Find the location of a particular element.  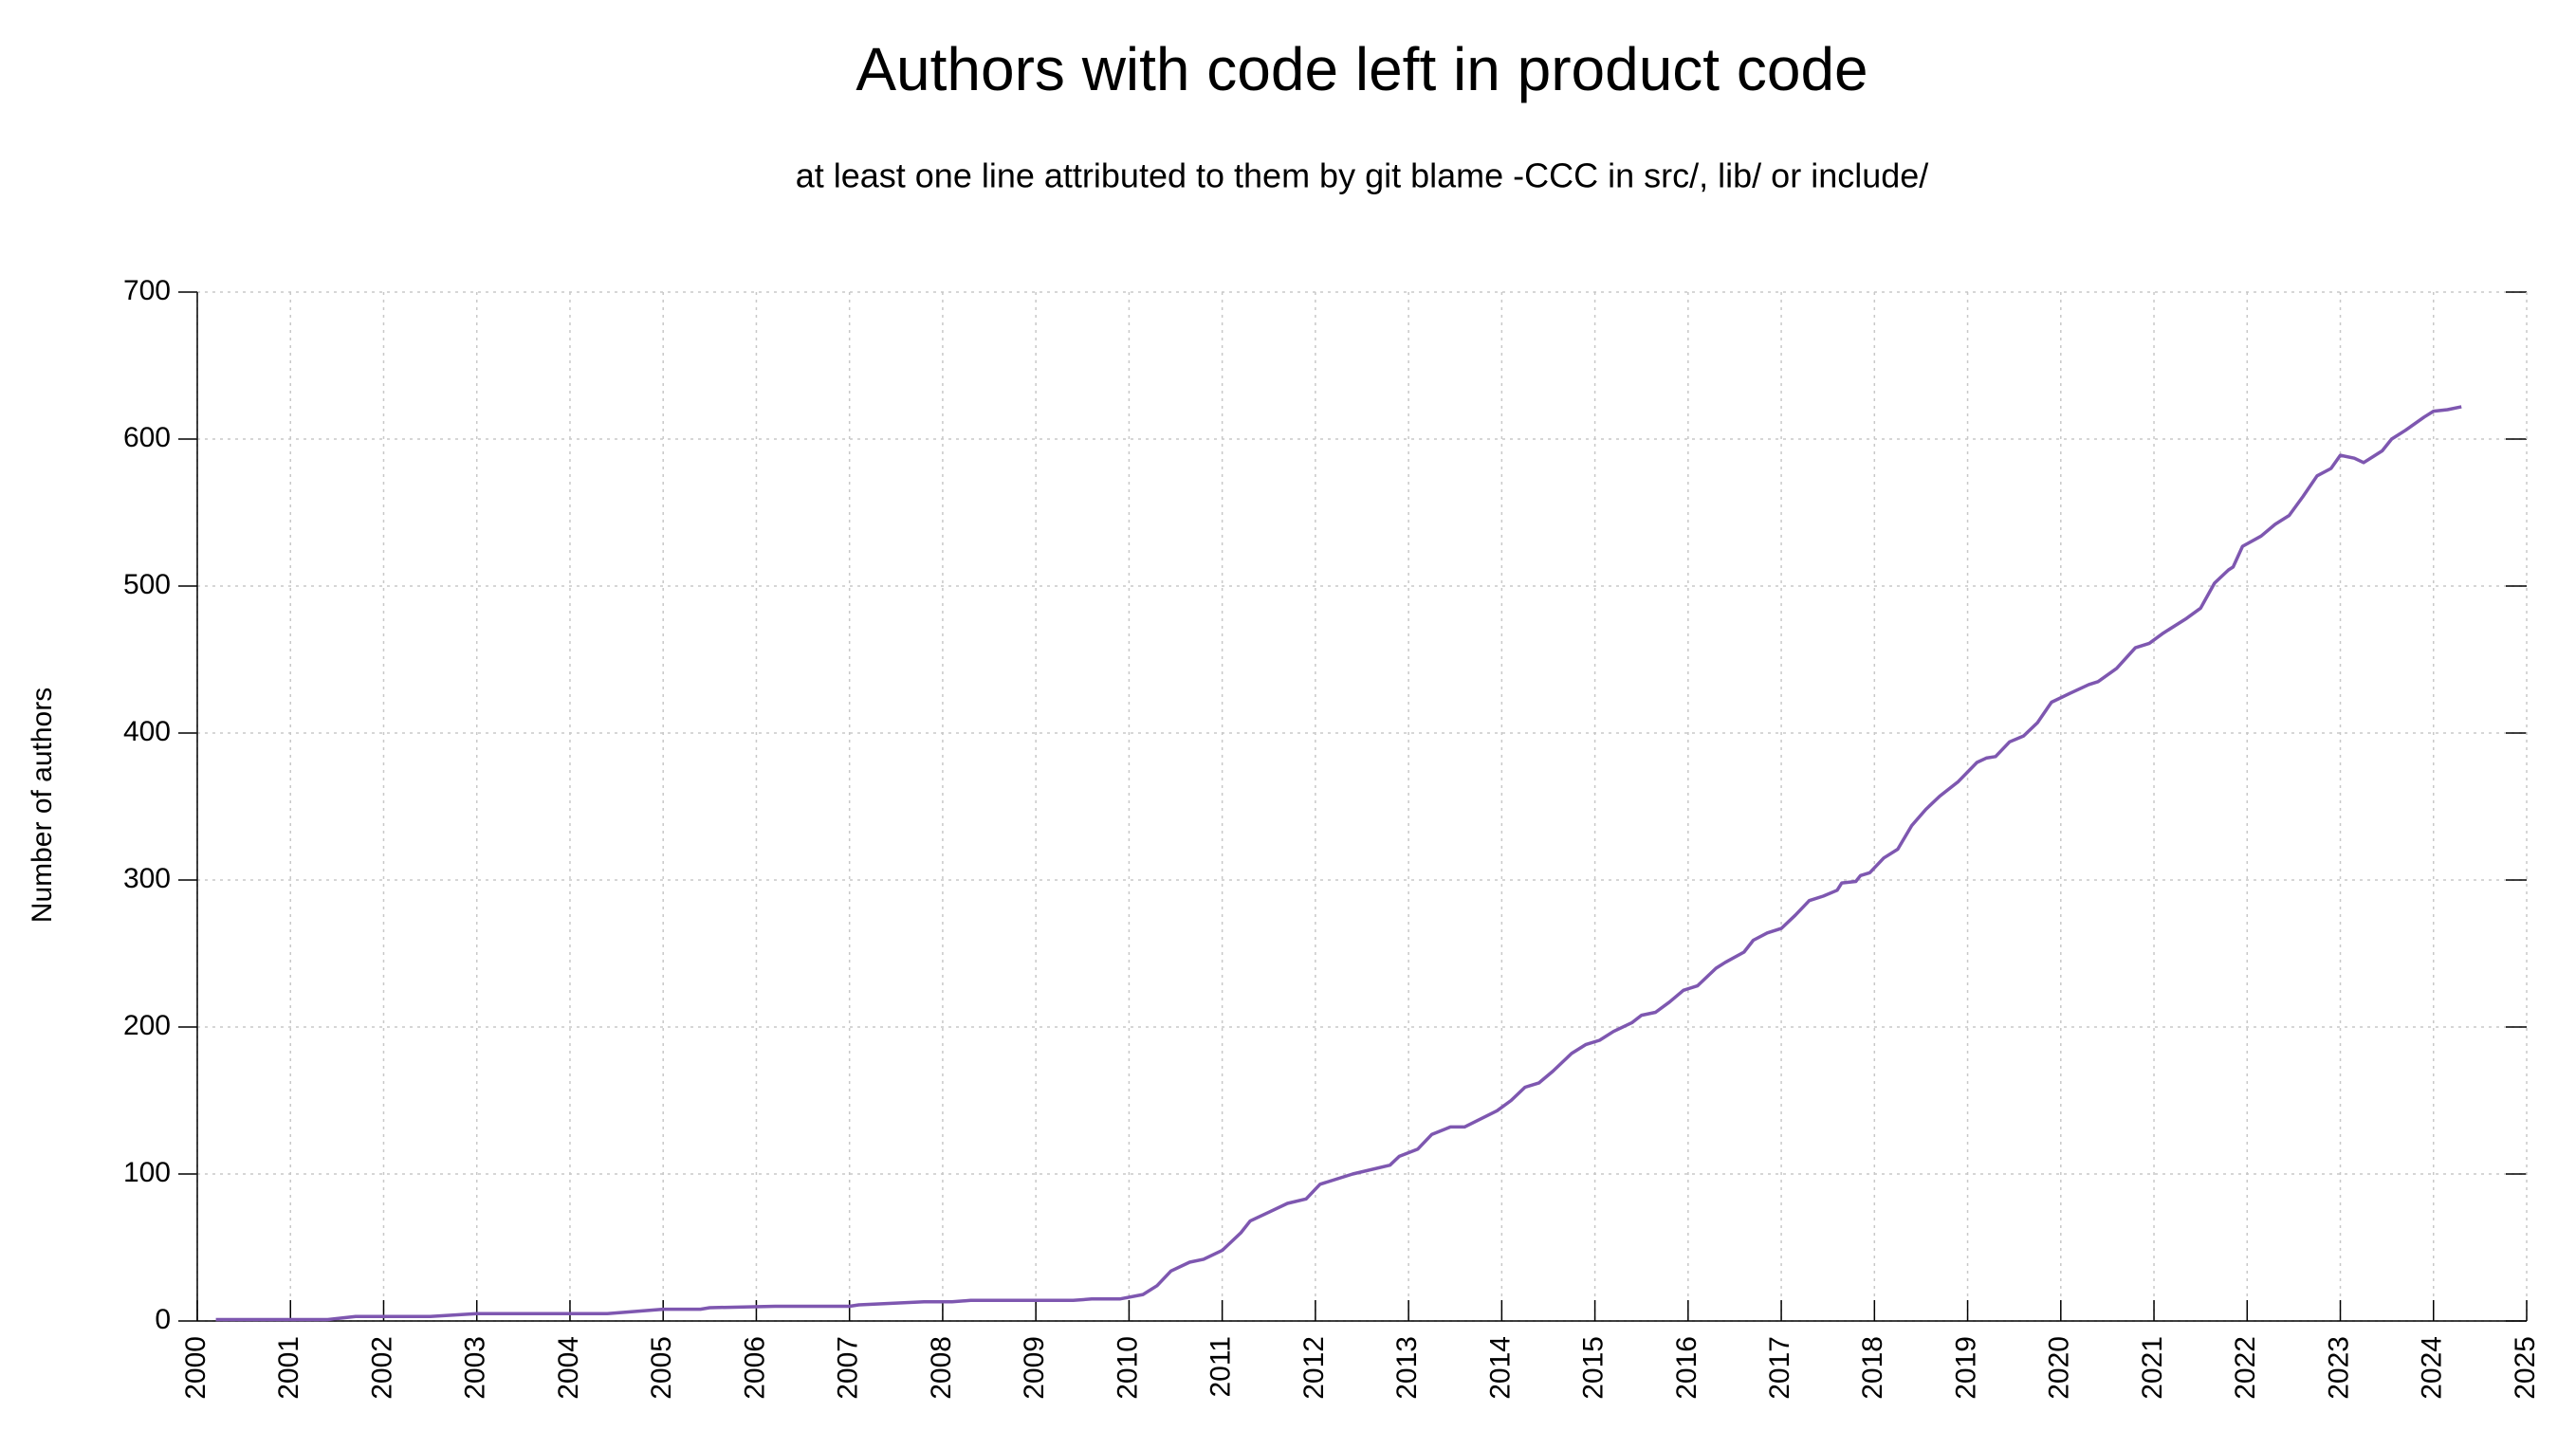

x-tick-label: 2008 is located at coordinates (941, 1368).